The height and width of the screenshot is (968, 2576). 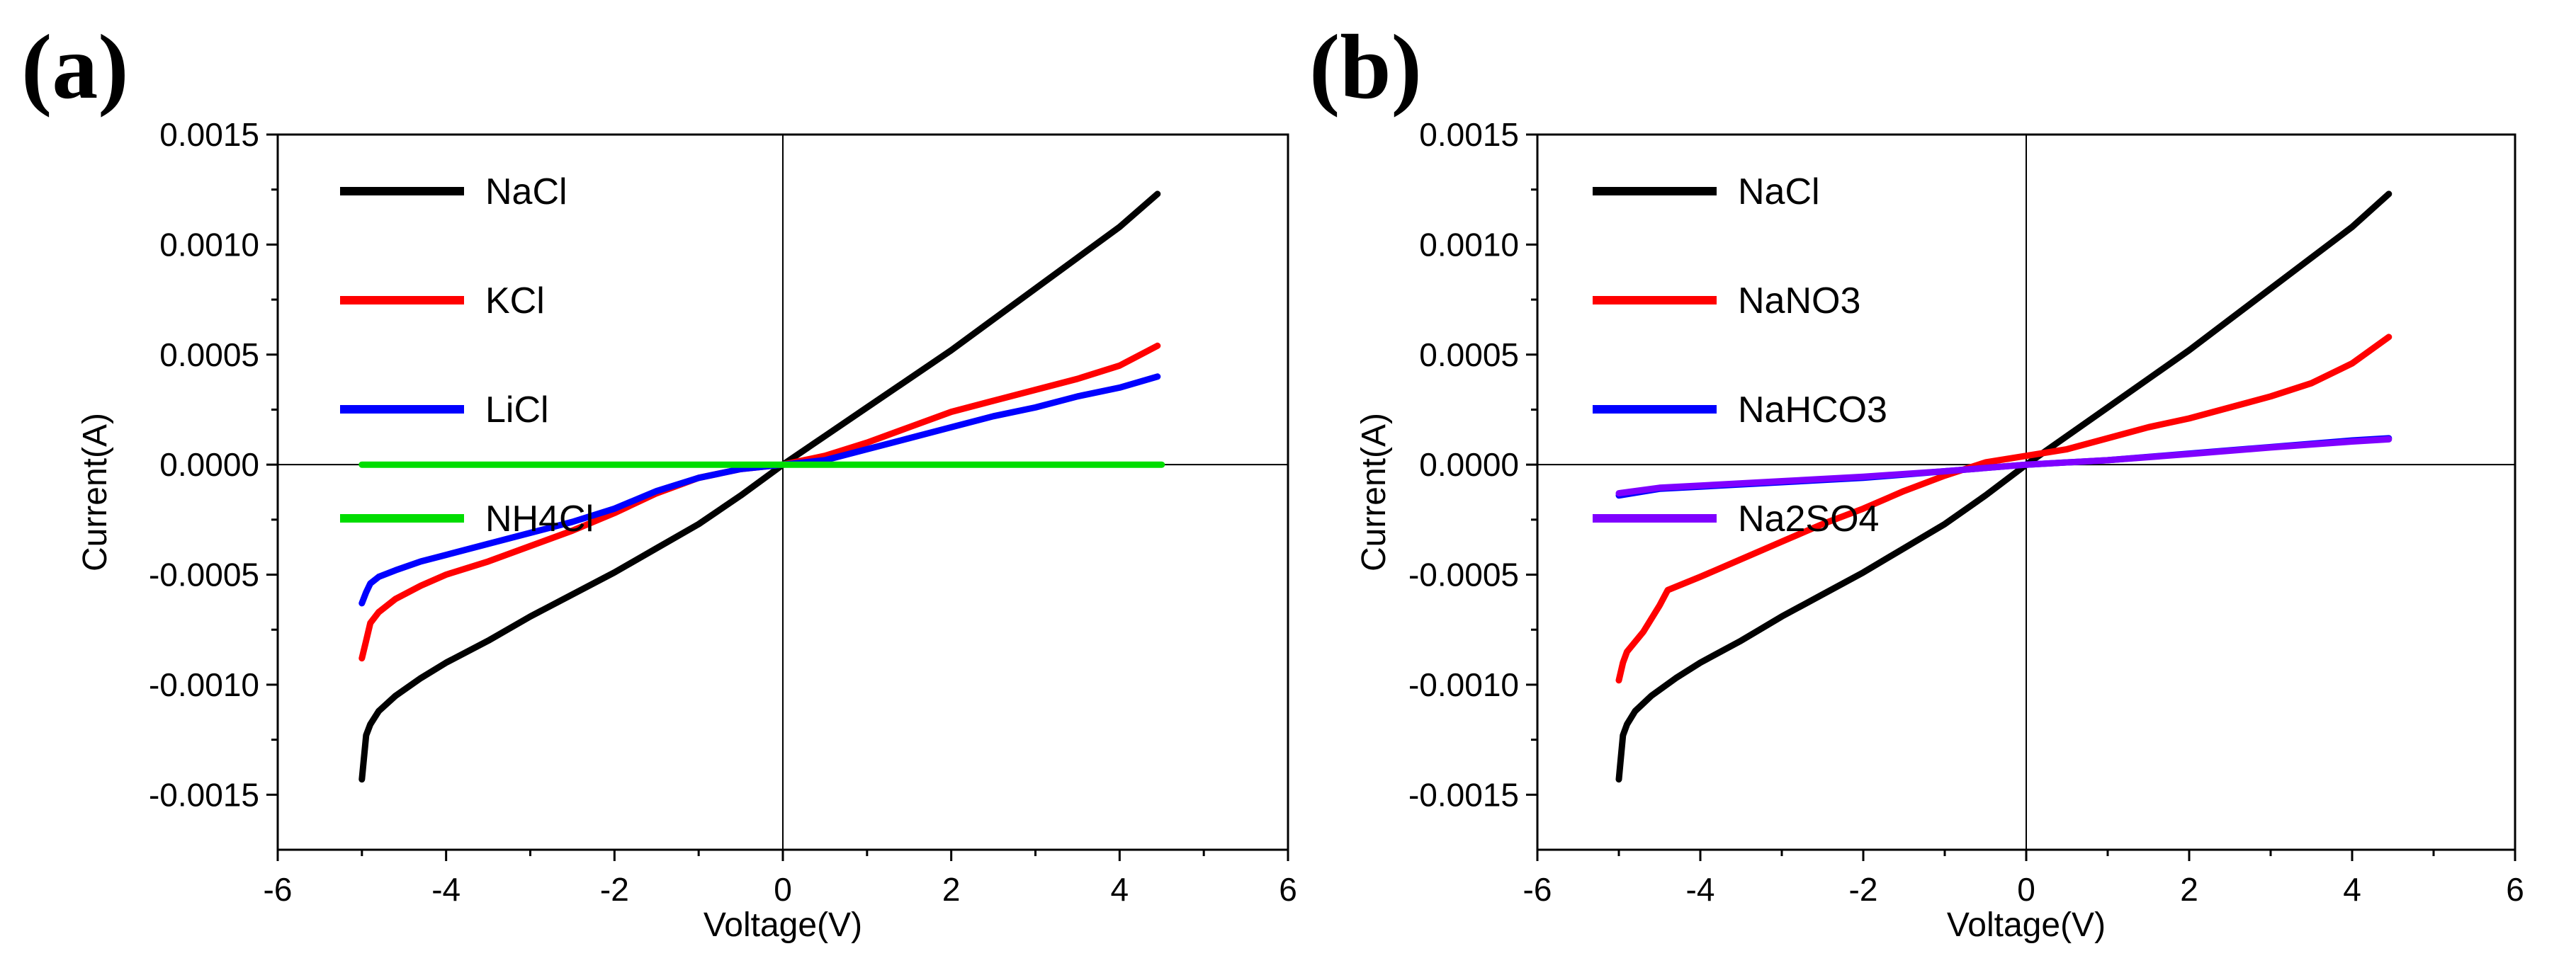 What do you see at coordinates (1812, 410) in the screenshot?
I see `legend-label-nahco3: NaHCO3` at bounding box center [1812, 410].